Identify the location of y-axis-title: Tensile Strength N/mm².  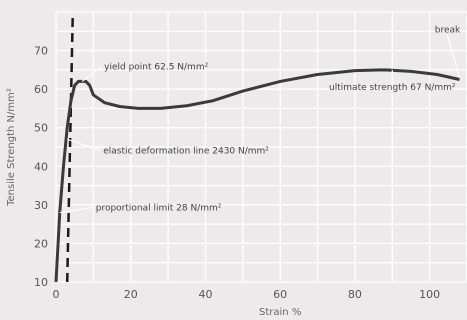
(11, 147).